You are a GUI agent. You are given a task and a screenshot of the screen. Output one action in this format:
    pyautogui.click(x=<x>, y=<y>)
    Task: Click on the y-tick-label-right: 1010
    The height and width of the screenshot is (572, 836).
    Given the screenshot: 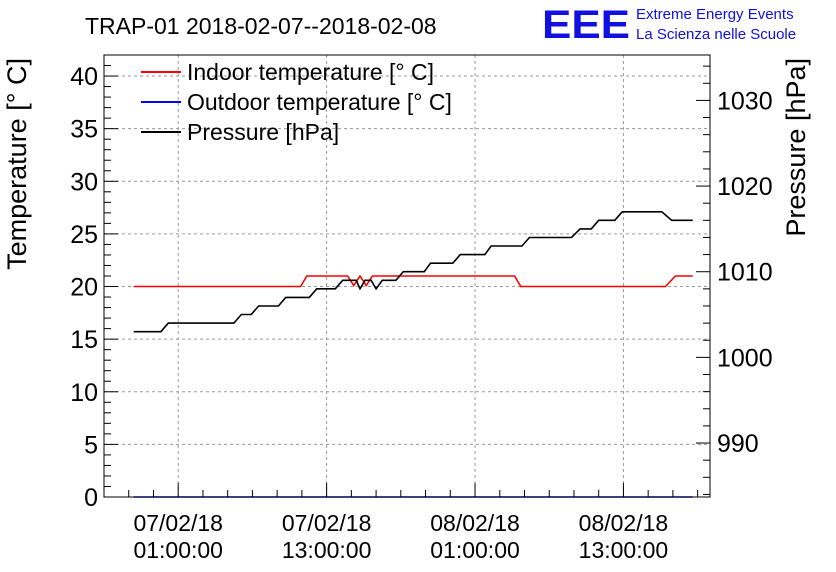 What is the action you would take?
    pyautogui.click(x=745, y=273)
    